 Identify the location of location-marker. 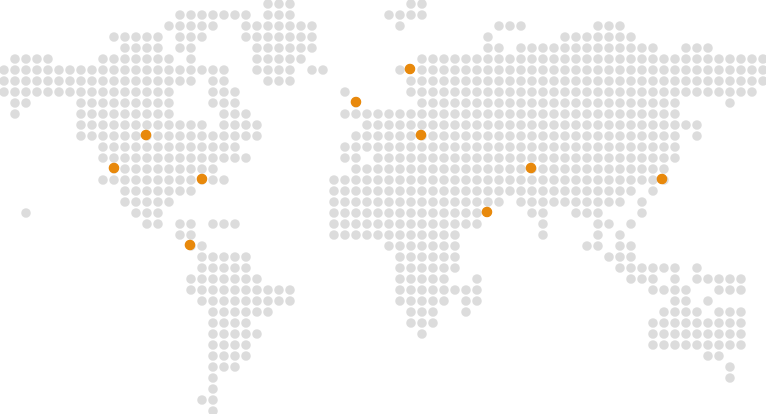
(662, 179).